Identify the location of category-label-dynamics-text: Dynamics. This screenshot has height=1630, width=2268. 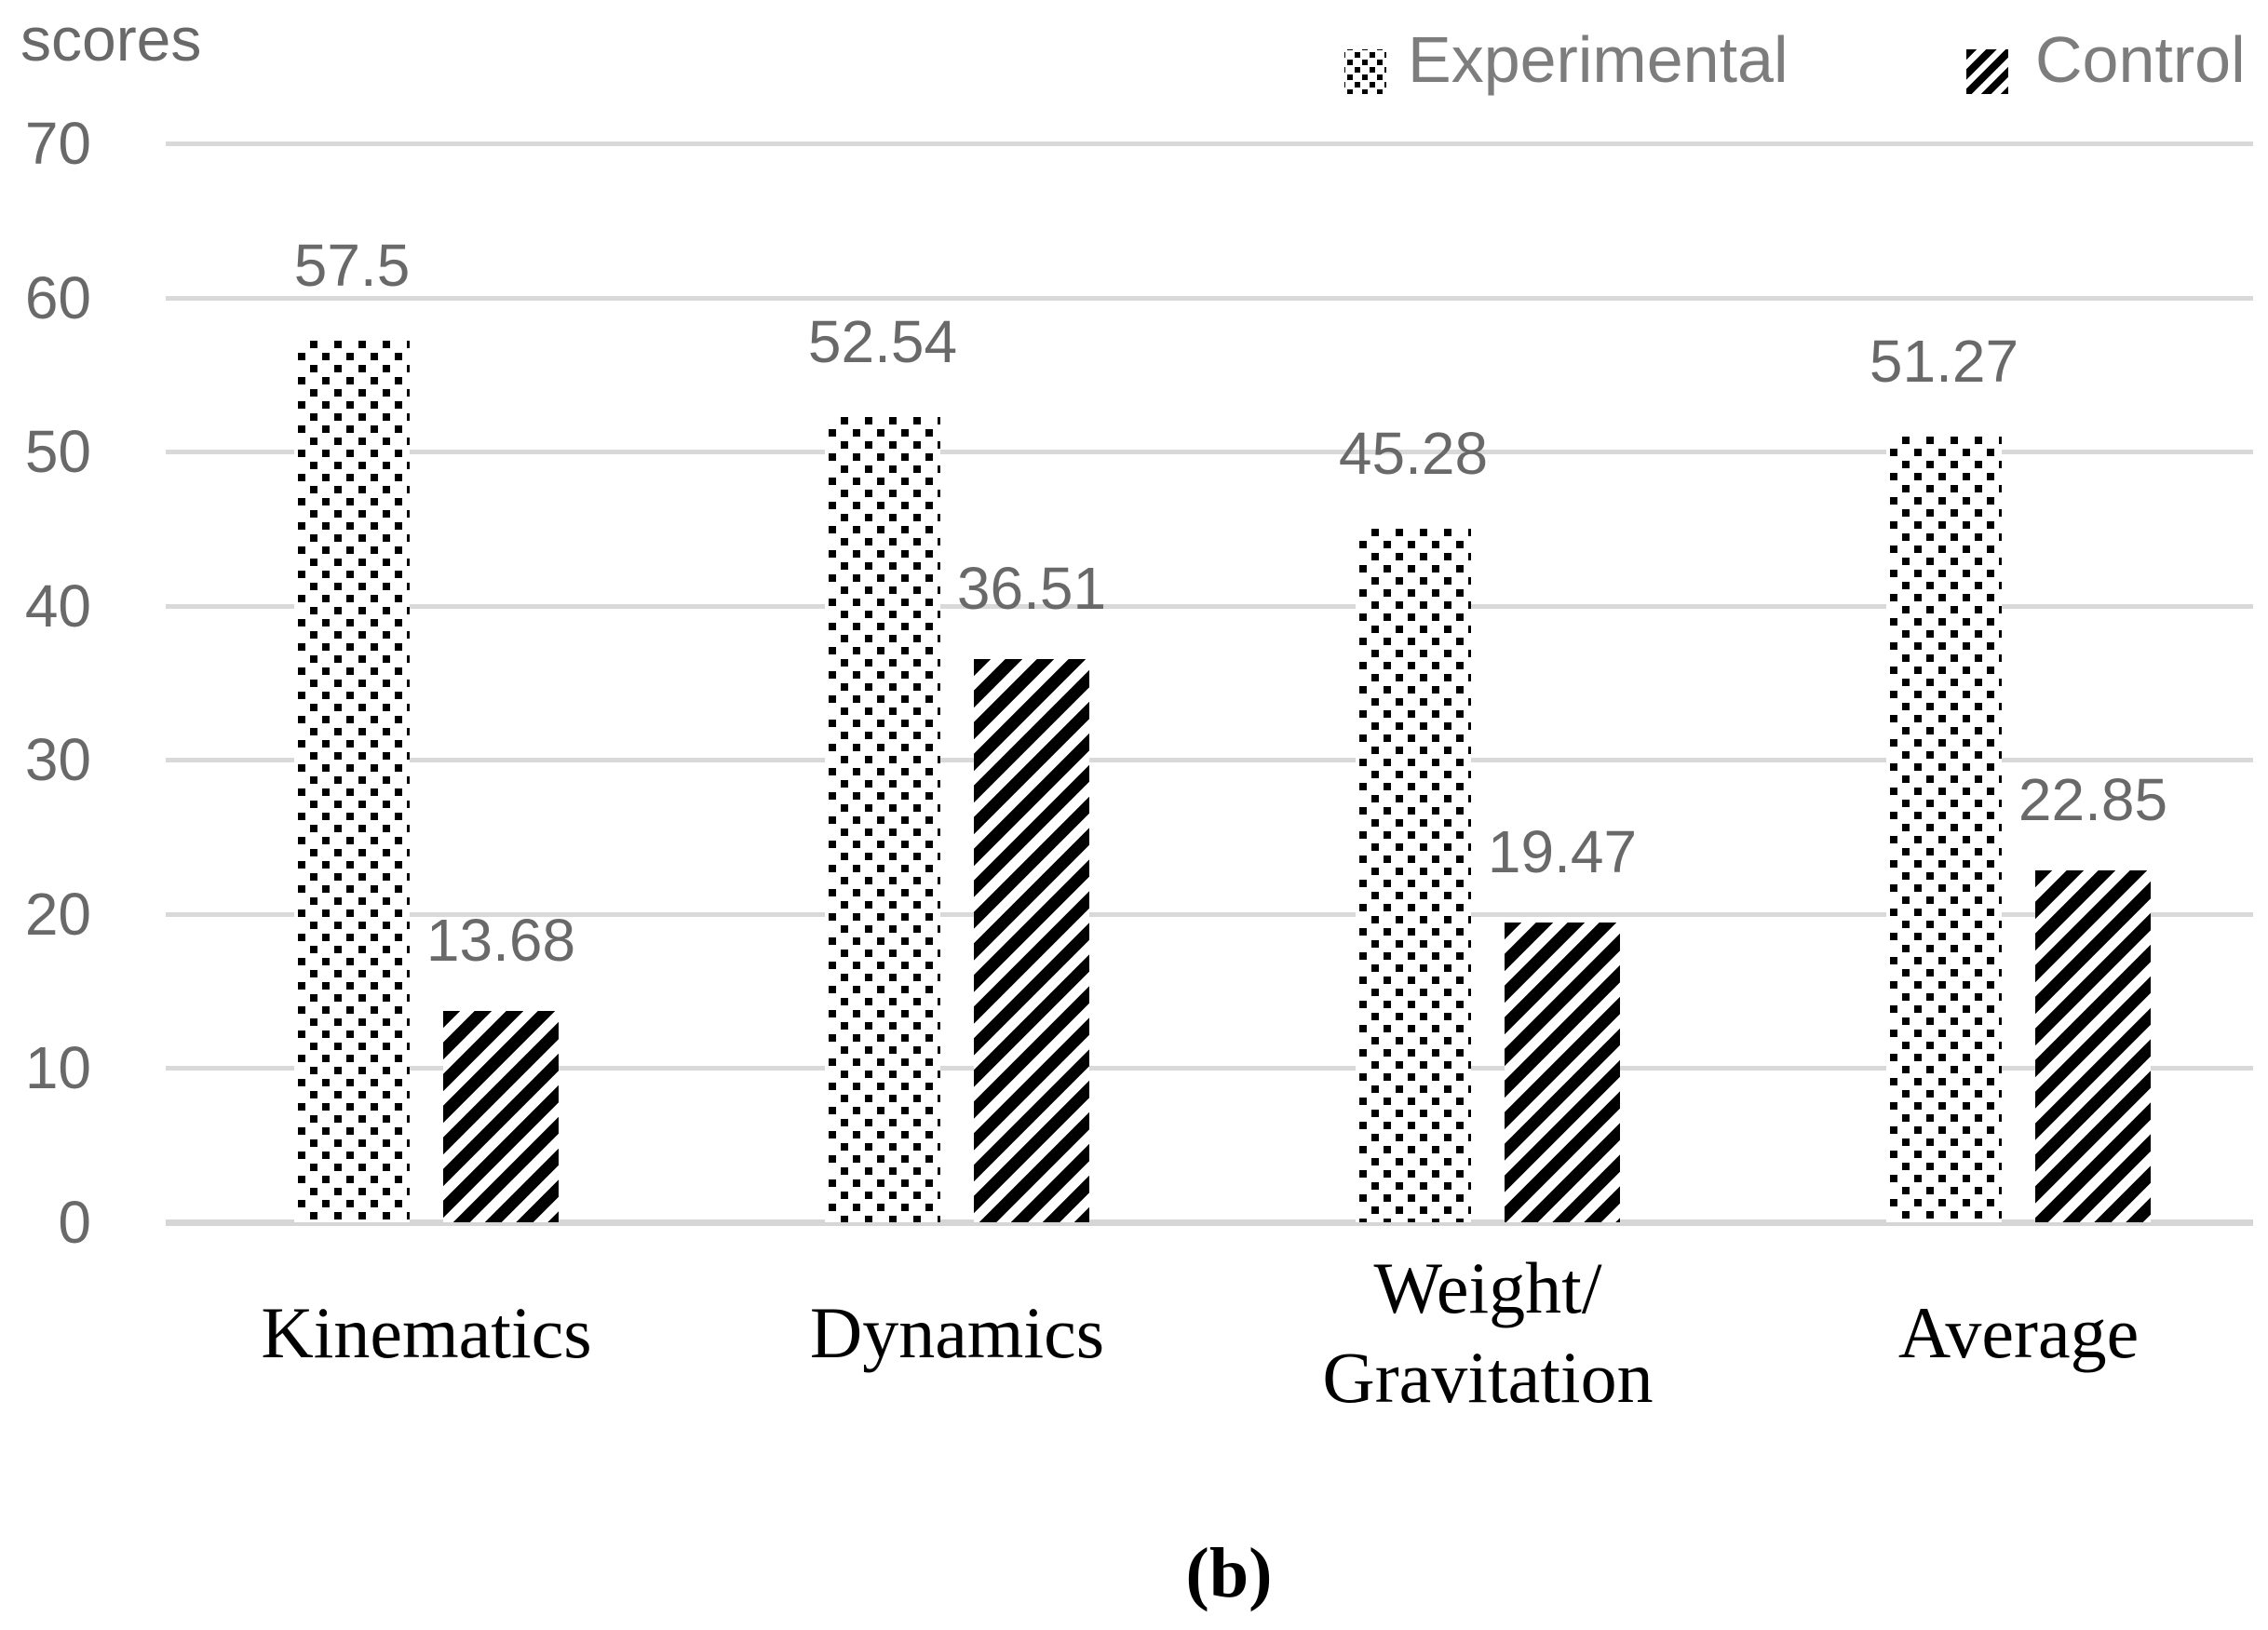
(957, 1332).